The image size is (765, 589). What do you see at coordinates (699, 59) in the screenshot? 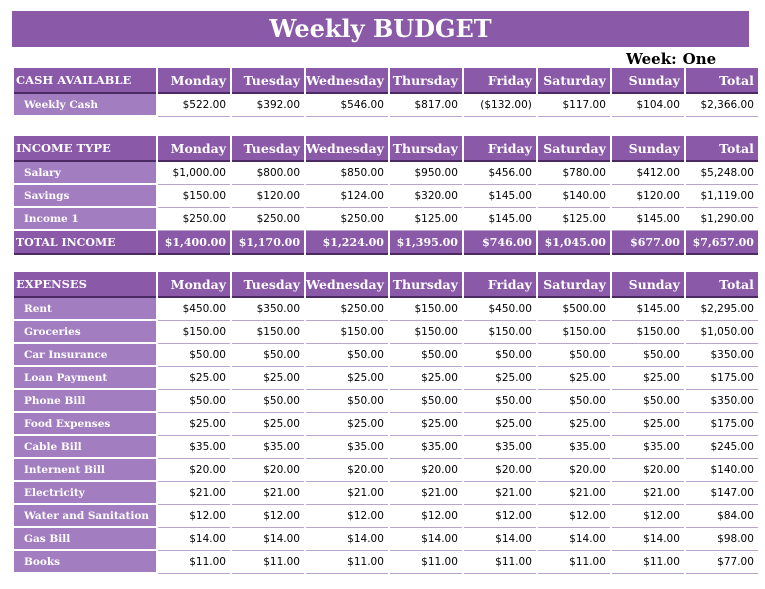
I see `week-value: One` at bounding box center [699, 59].